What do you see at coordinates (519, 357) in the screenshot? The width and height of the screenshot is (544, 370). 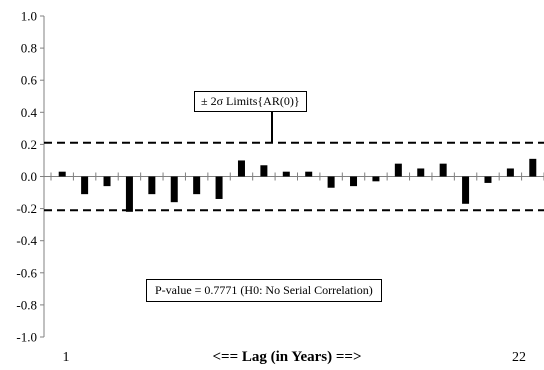 I see `x-last-label: 22` at bounding box center [519, 357].